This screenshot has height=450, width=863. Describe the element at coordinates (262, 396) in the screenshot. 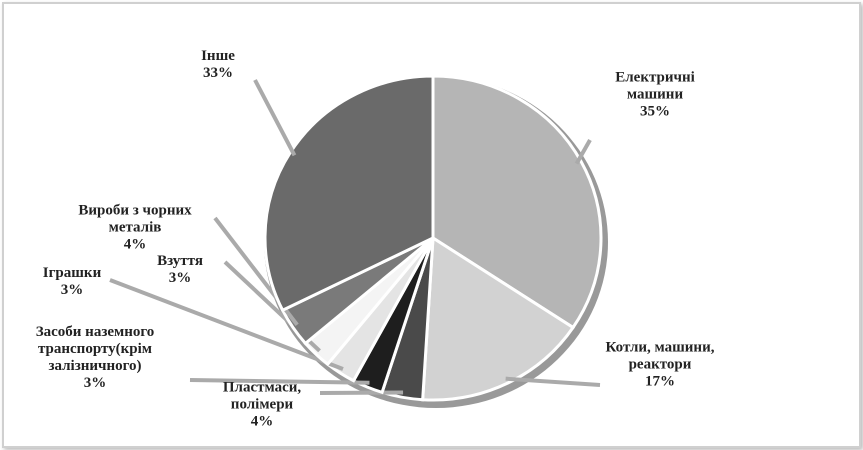

I see `category-name: Пластмаси, полімери` at that location.